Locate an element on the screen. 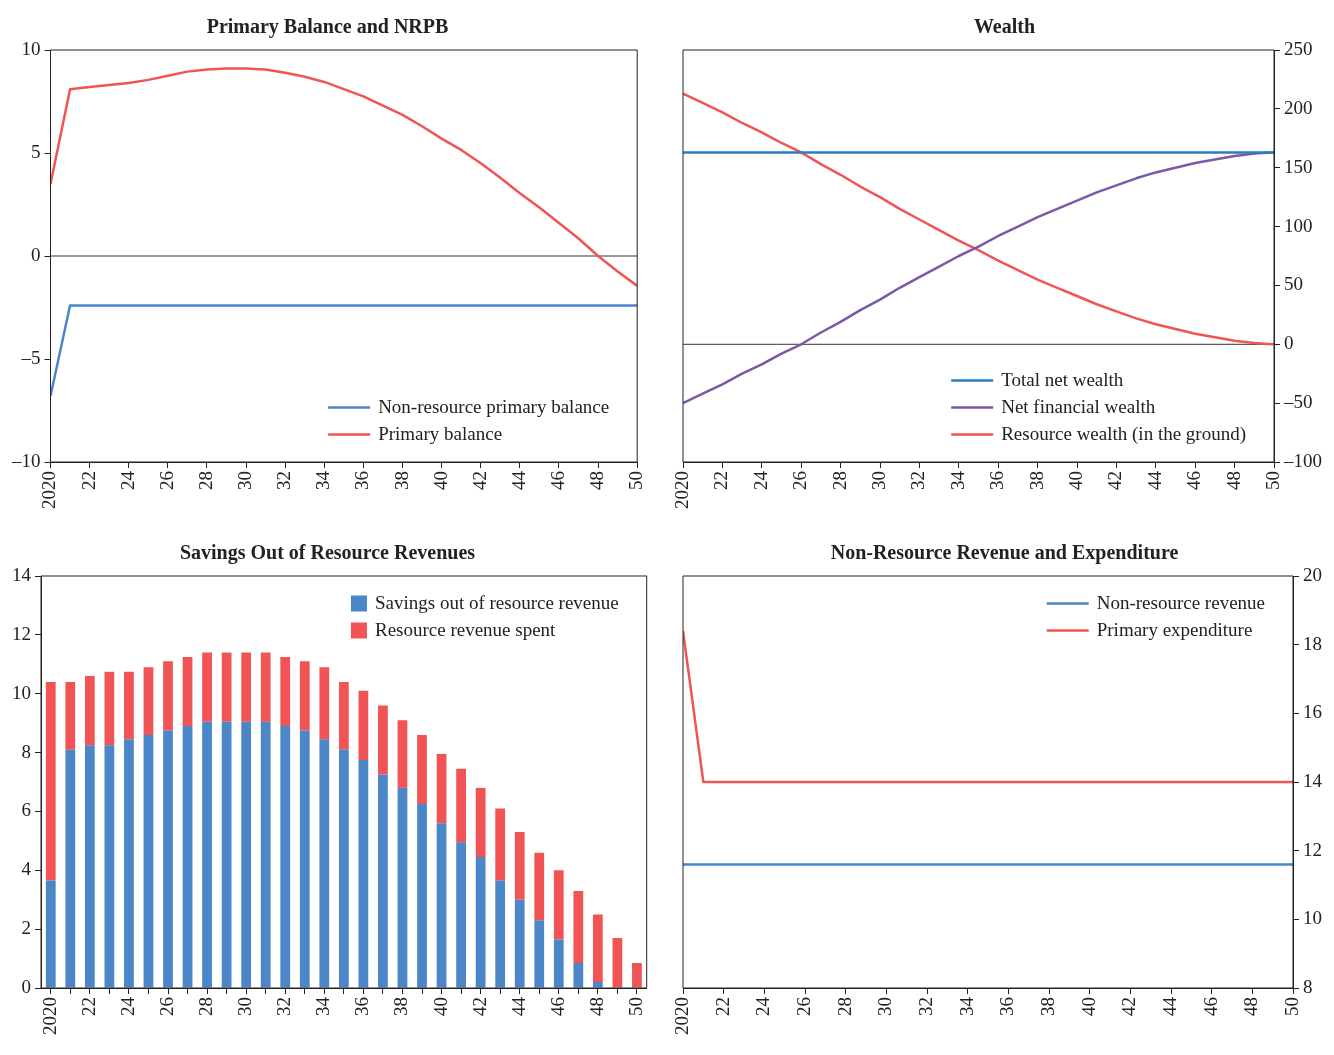 Image resolution: width=1334 pixels, height=1055 pixels. y-tick-label: 4 is located at coordinates (26, 869).